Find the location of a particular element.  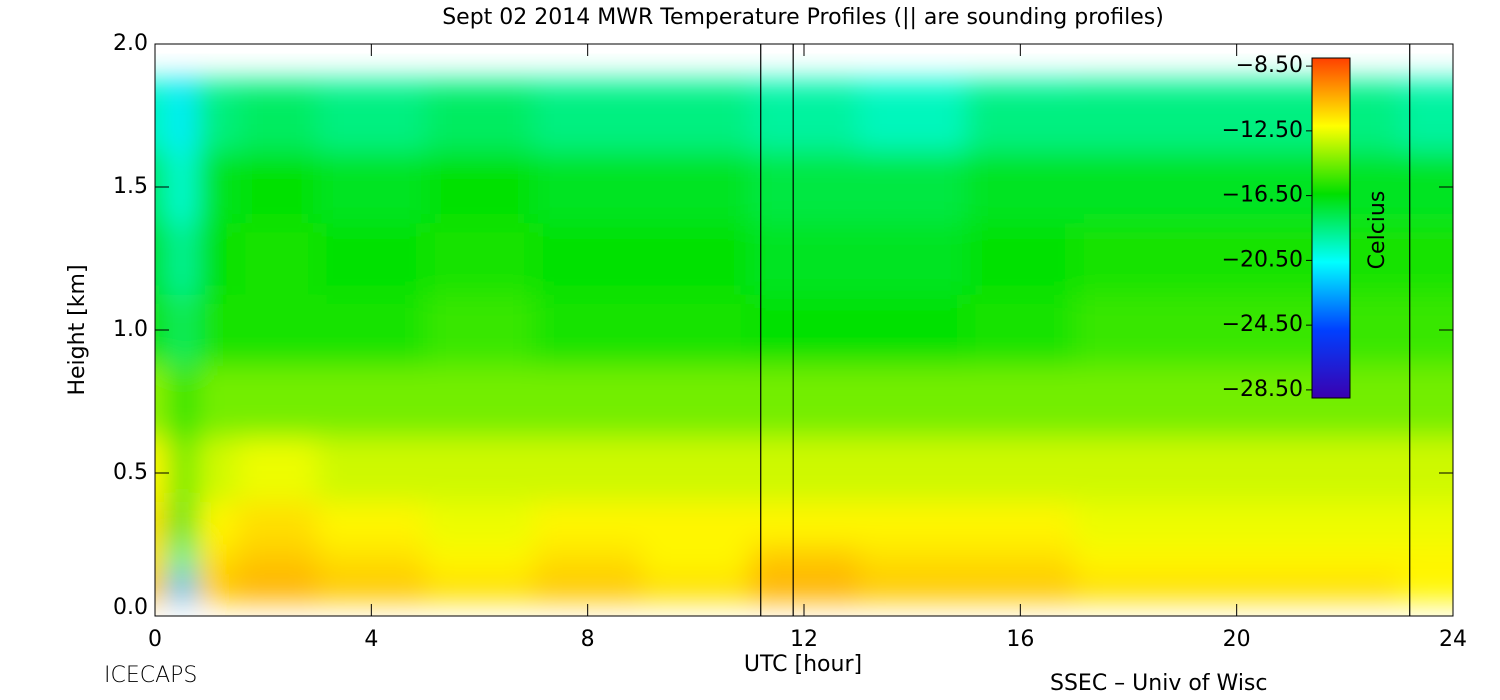

x-tick-label: 8 is located at coordinates (588, 639).